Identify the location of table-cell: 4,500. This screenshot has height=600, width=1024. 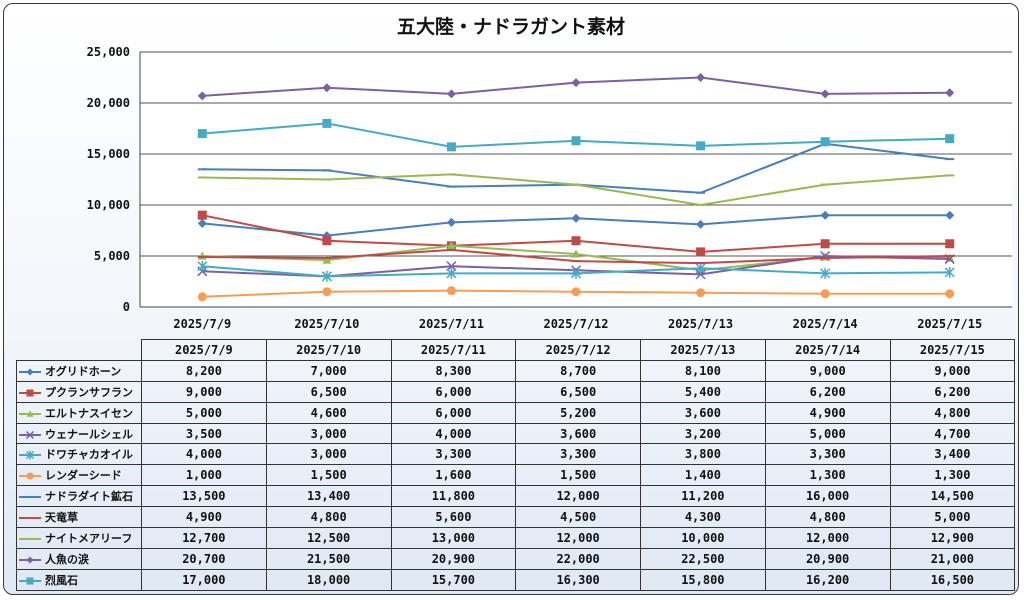
(578, 517).